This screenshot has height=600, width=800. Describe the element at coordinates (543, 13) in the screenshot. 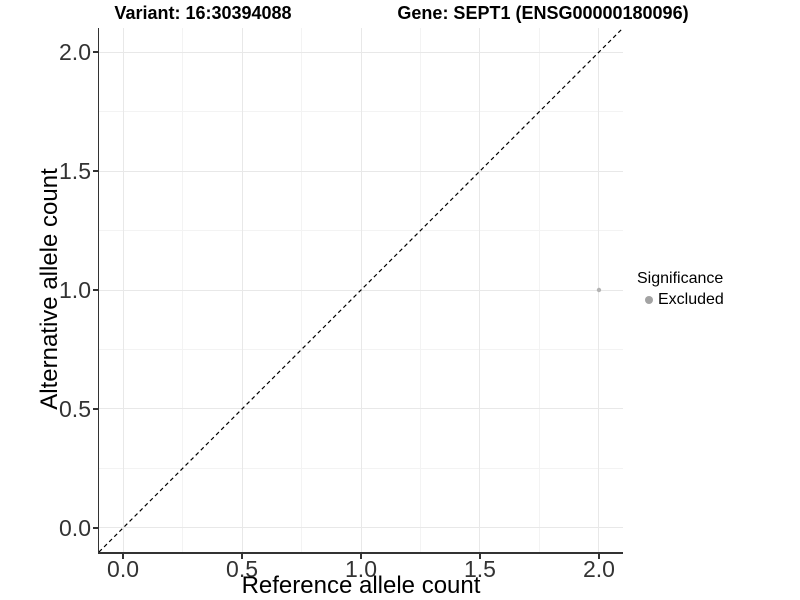

I see `plot-title-gene: Gene: SEPT1 (ENSG00000180096)` at that location.